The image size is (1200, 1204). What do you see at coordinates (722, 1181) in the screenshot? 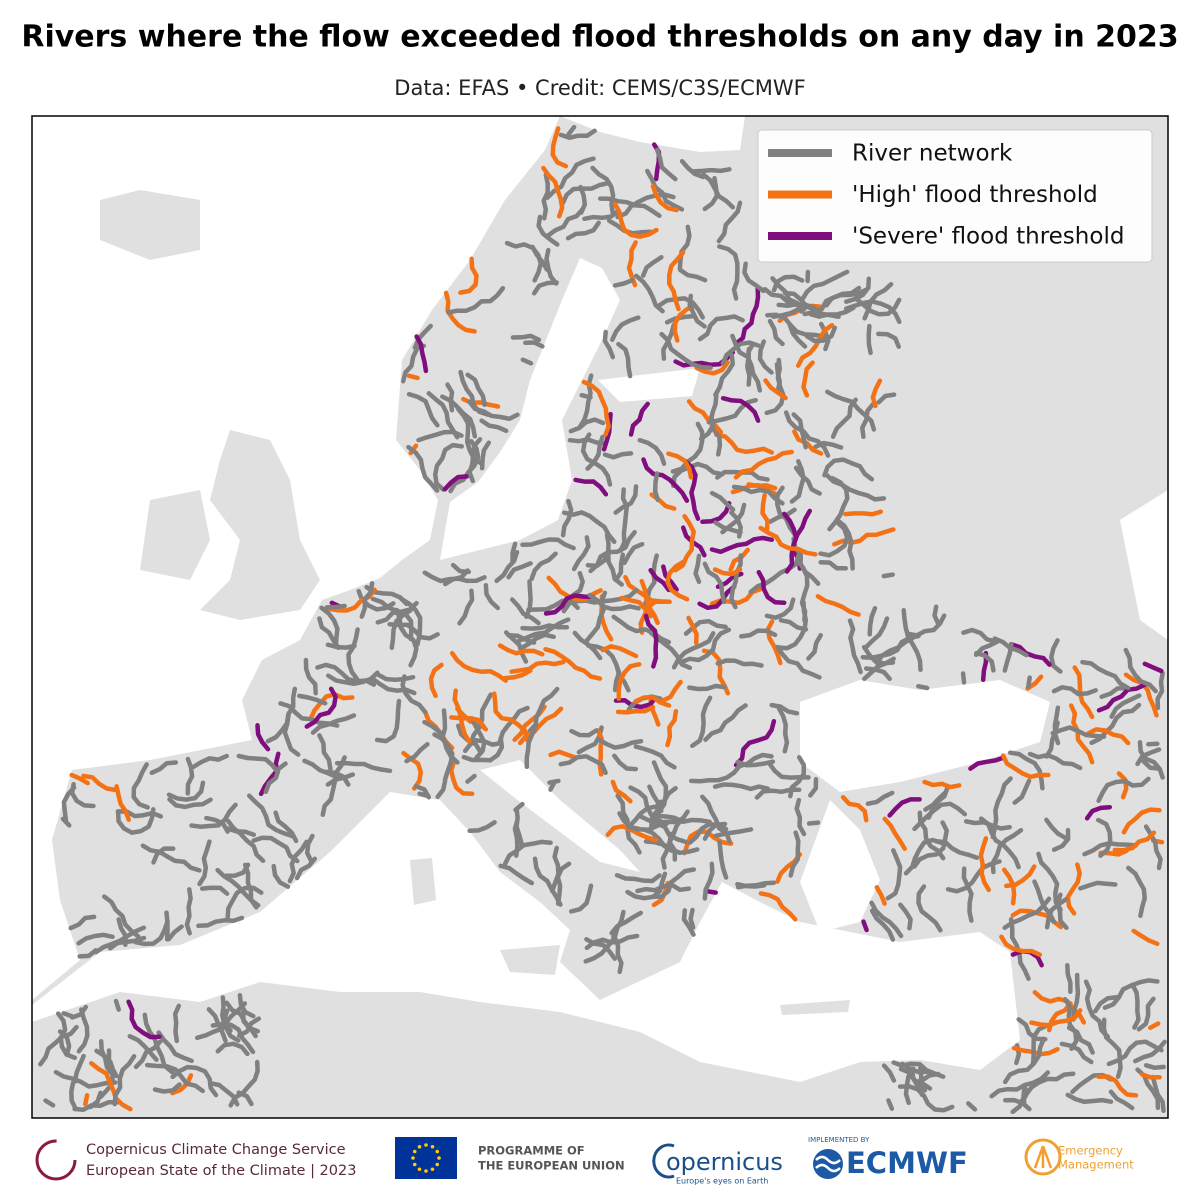
I see `copernicus-tagline: Europe's eyes on Earth` at bounding box center [722, 1181].